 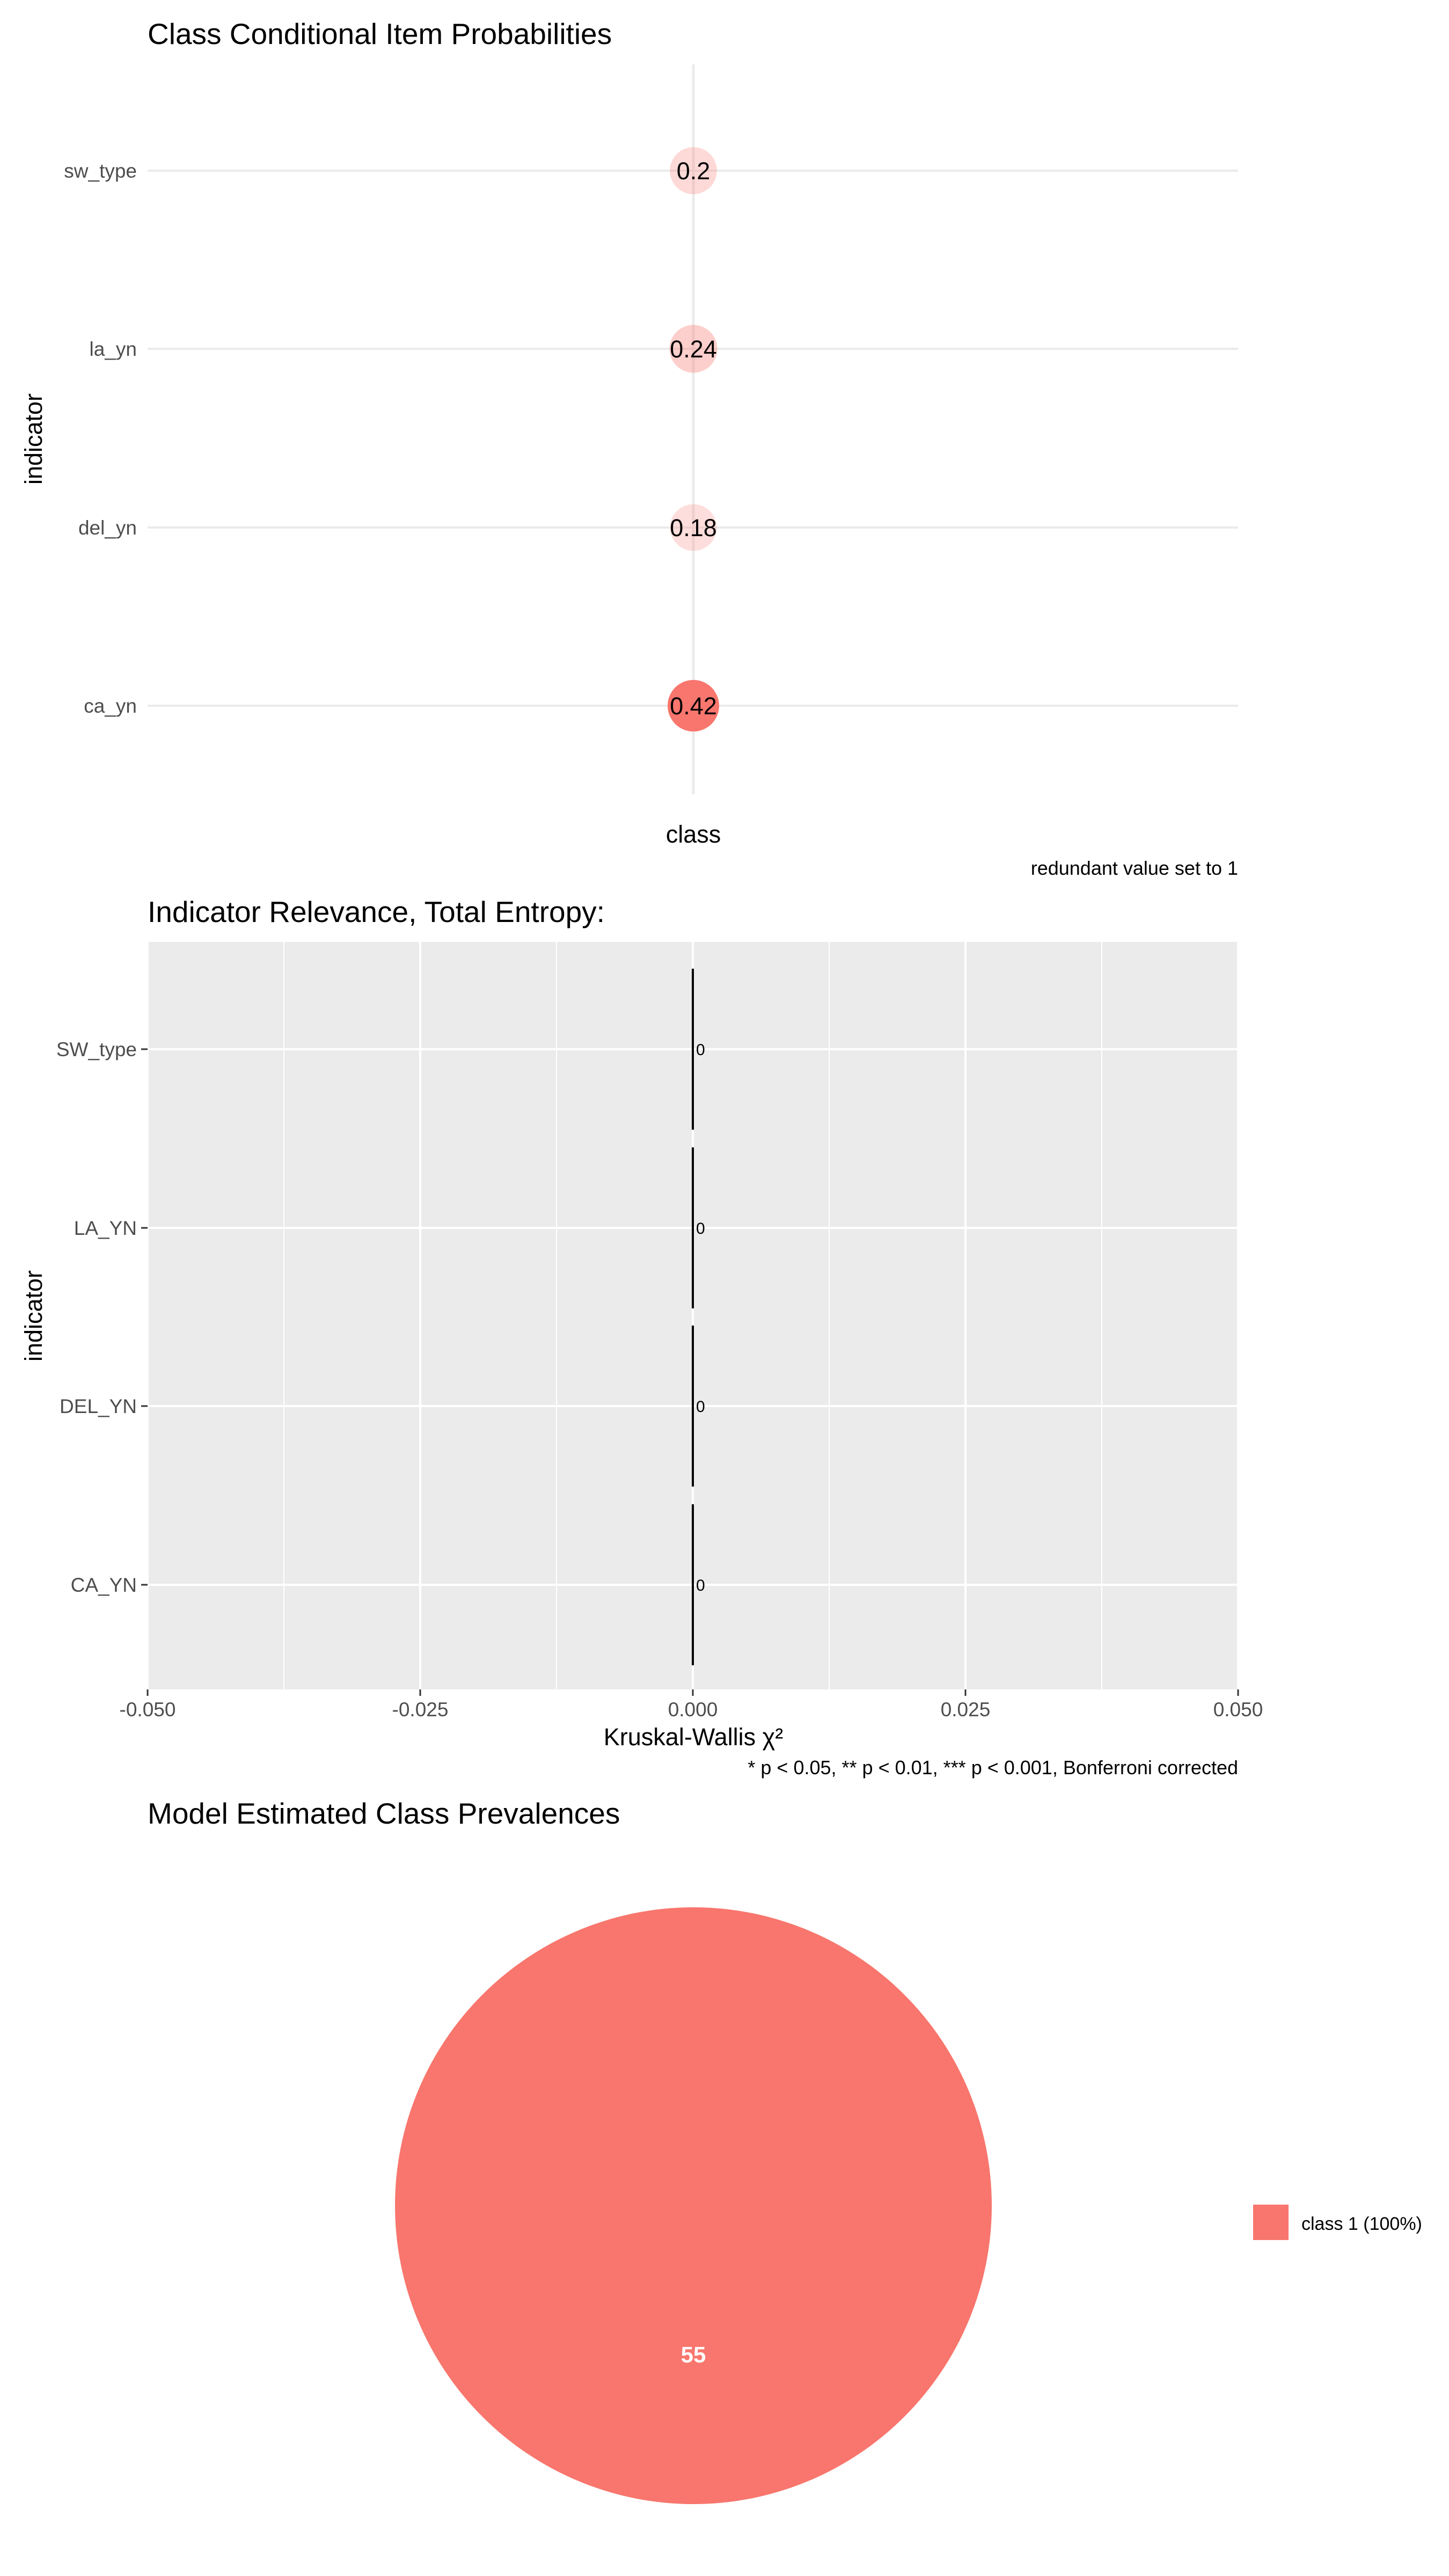 What do you see at coordinates (100, 171) in the screenshot?
I see `panel1-y-tick-label: sw_type` at bounding box center [100, 171].